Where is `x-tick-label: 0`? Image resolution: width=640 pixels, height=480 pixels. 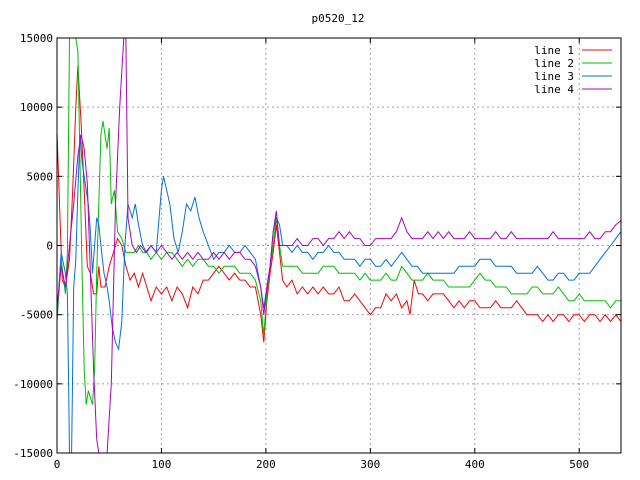 x-tick-label: 0 is located at coordinates (57, 464).